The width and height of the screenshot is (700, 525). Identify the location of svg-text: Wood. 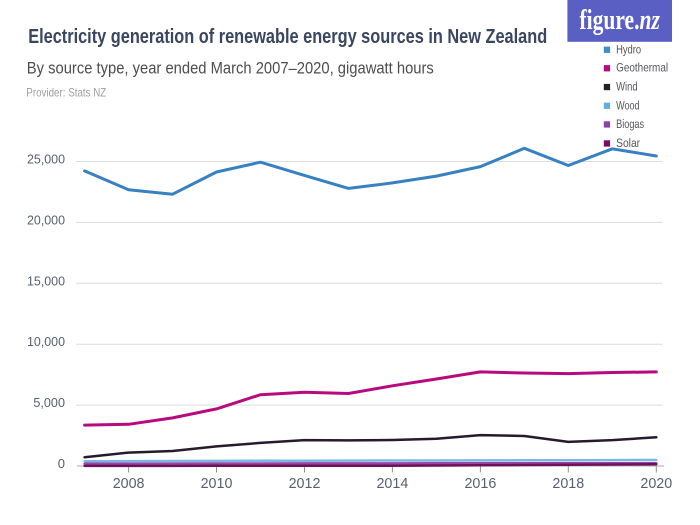
(628, 105).